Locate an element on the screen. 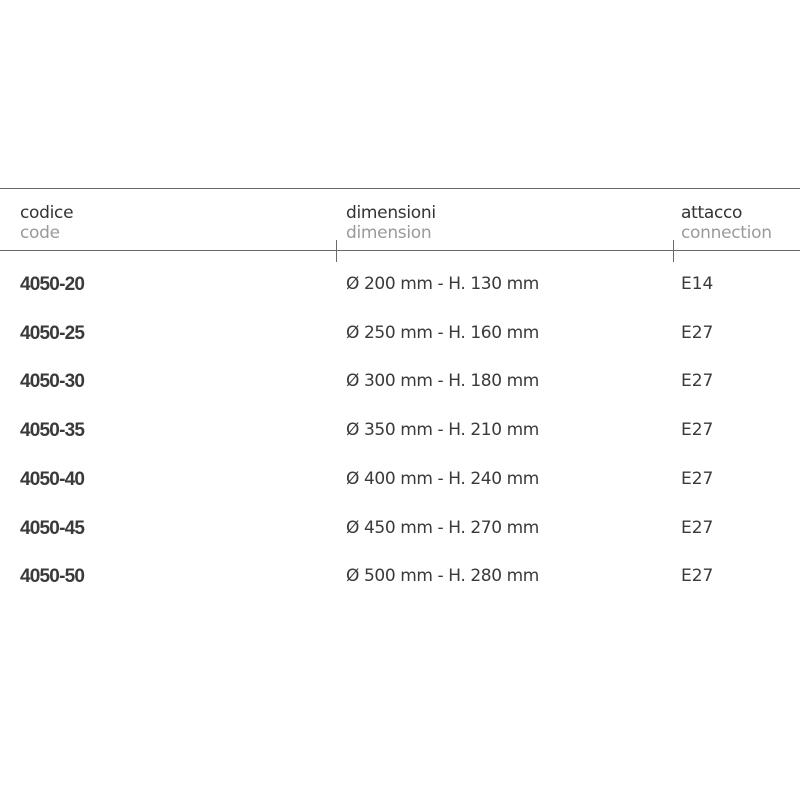 The image size is (800, 800). cell-dimension: Ø 450 mm - H. 270 mm is located at coordinates (442, 527).